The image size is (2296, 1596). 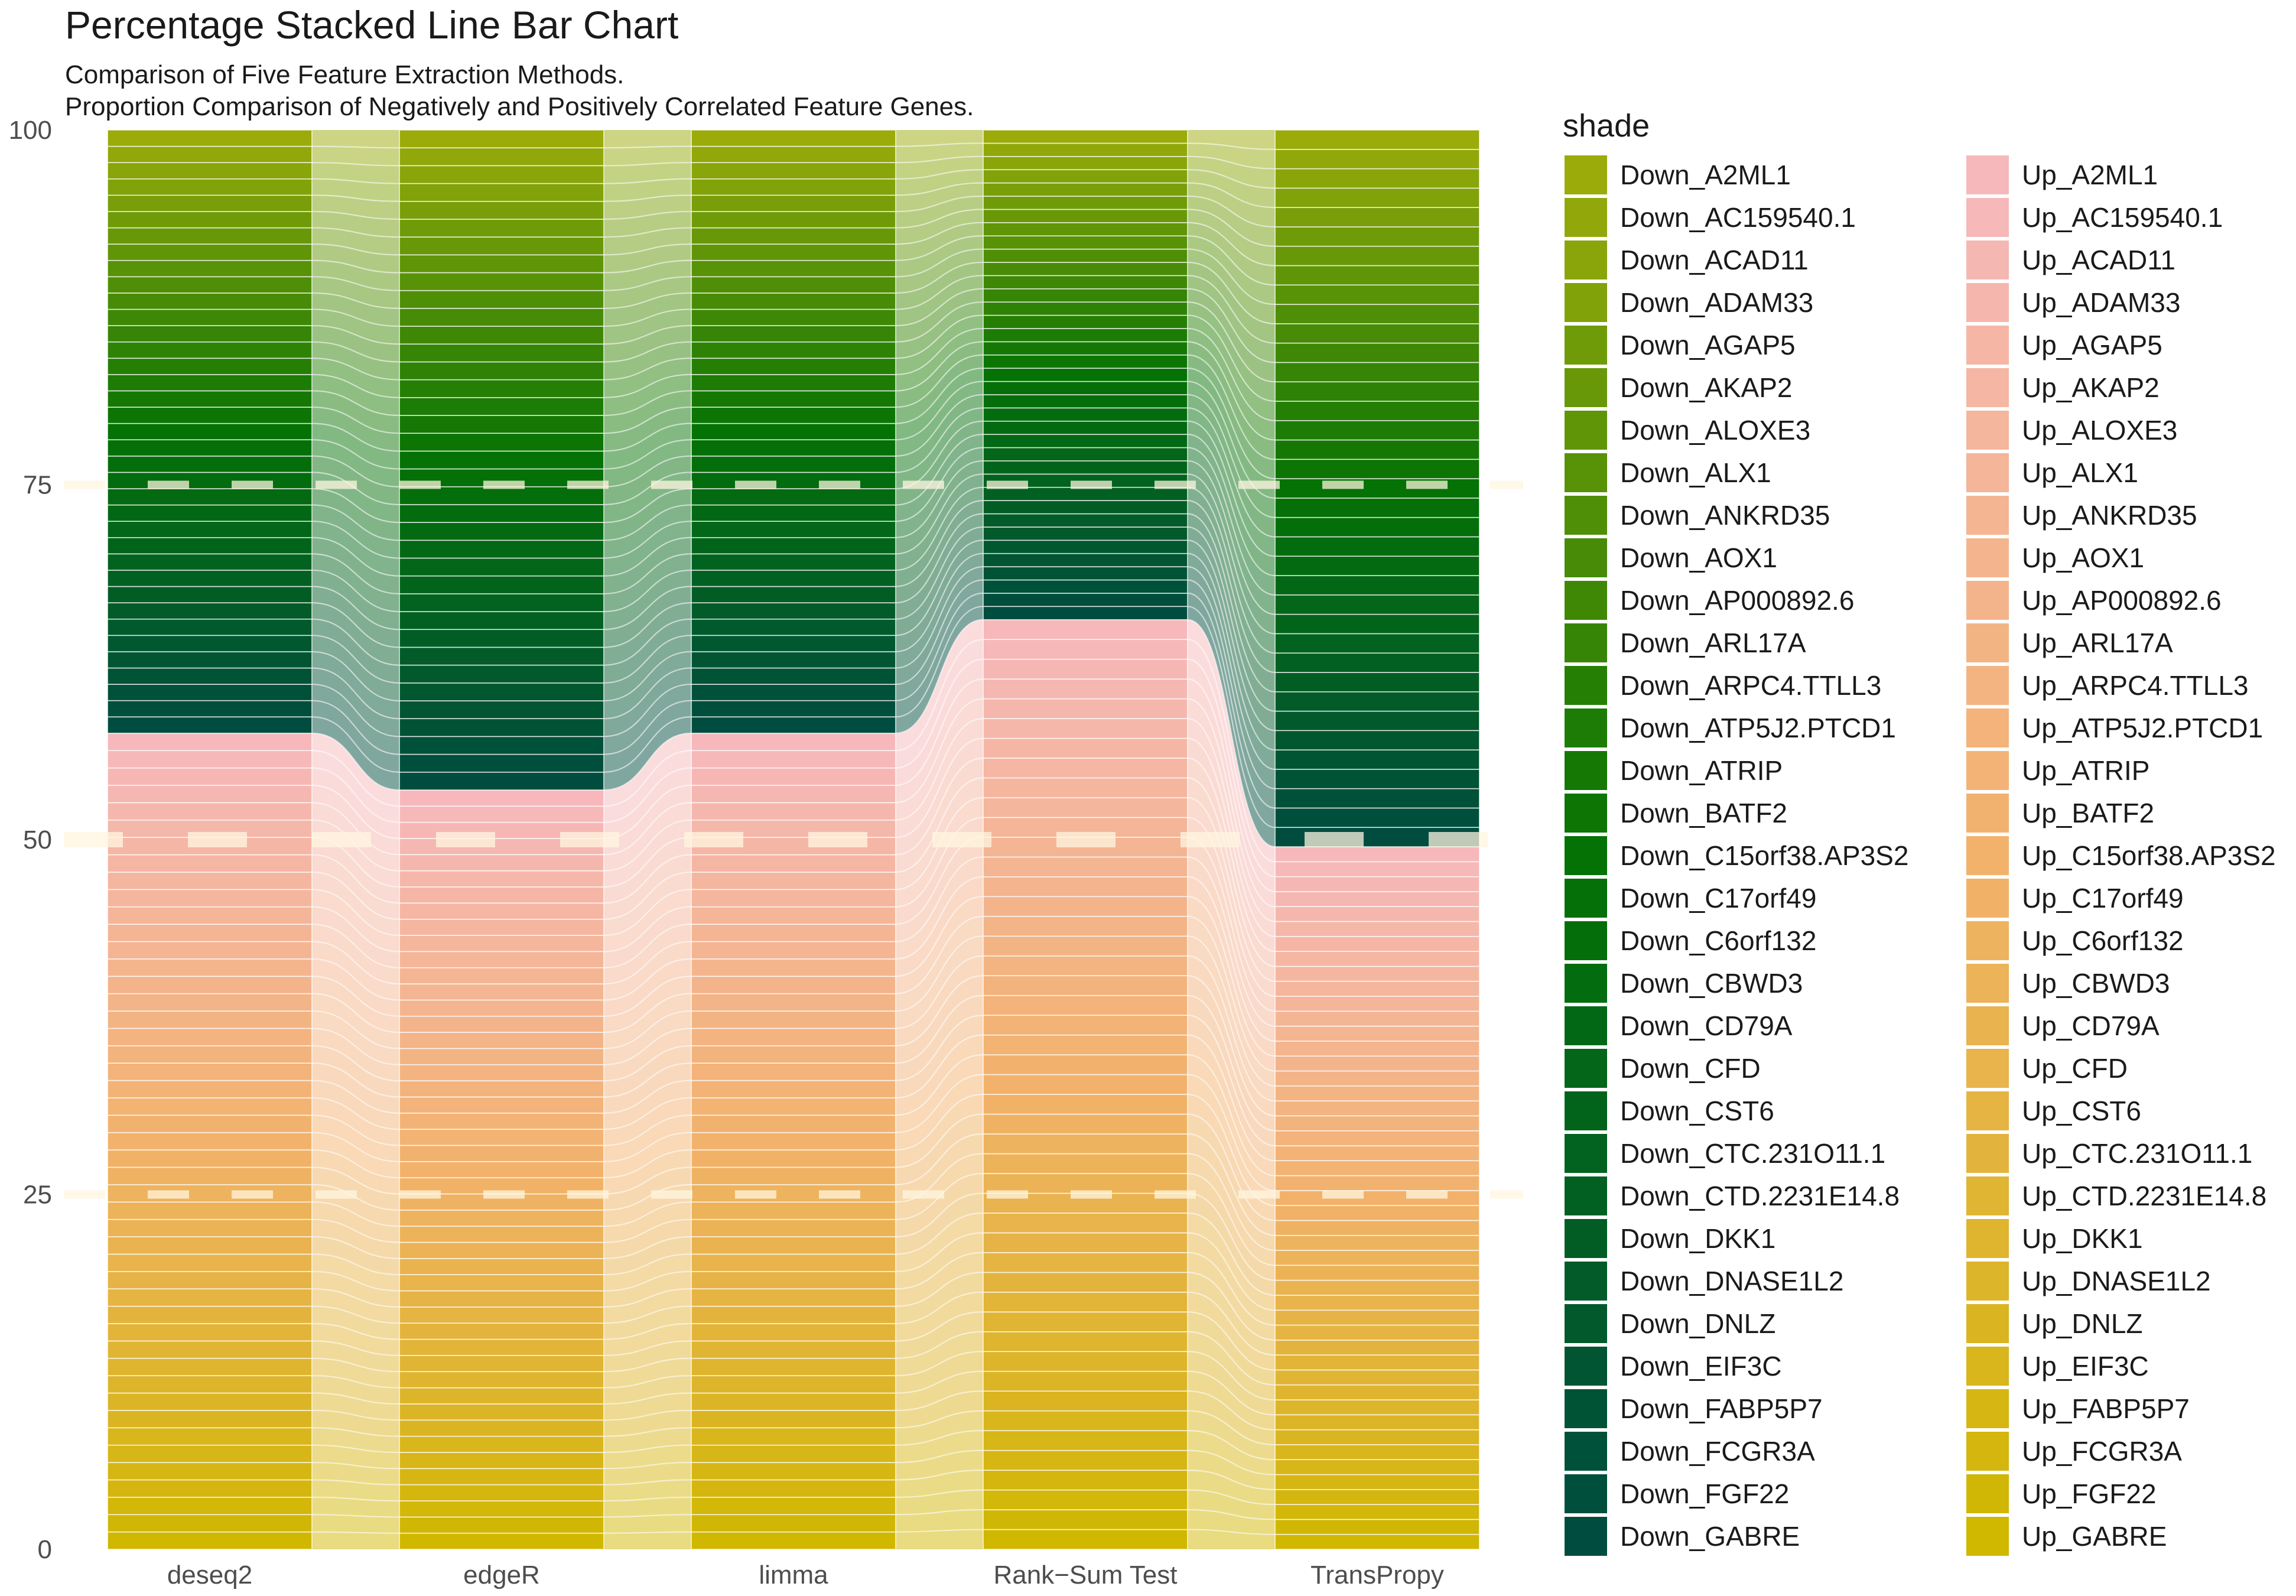 What do you see at coordinates (1751, 685) in the screenshot?
I see `legend-label: Down_ARPC4.TTLL3` at bounding box center [1751, 685].